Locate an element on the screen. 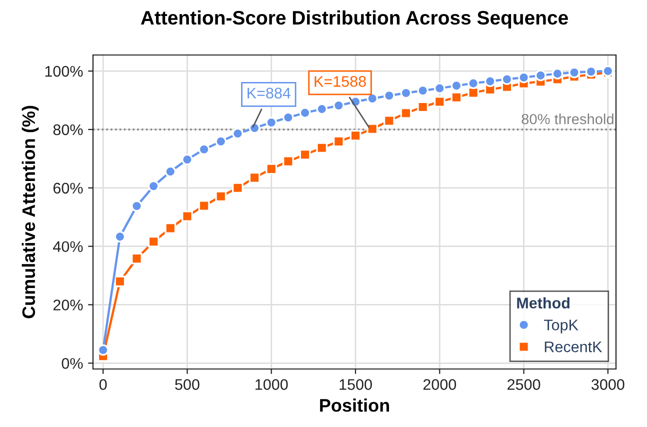  y-axis-title: Cumulative Attention (%) is located at coordinates (30, 212).